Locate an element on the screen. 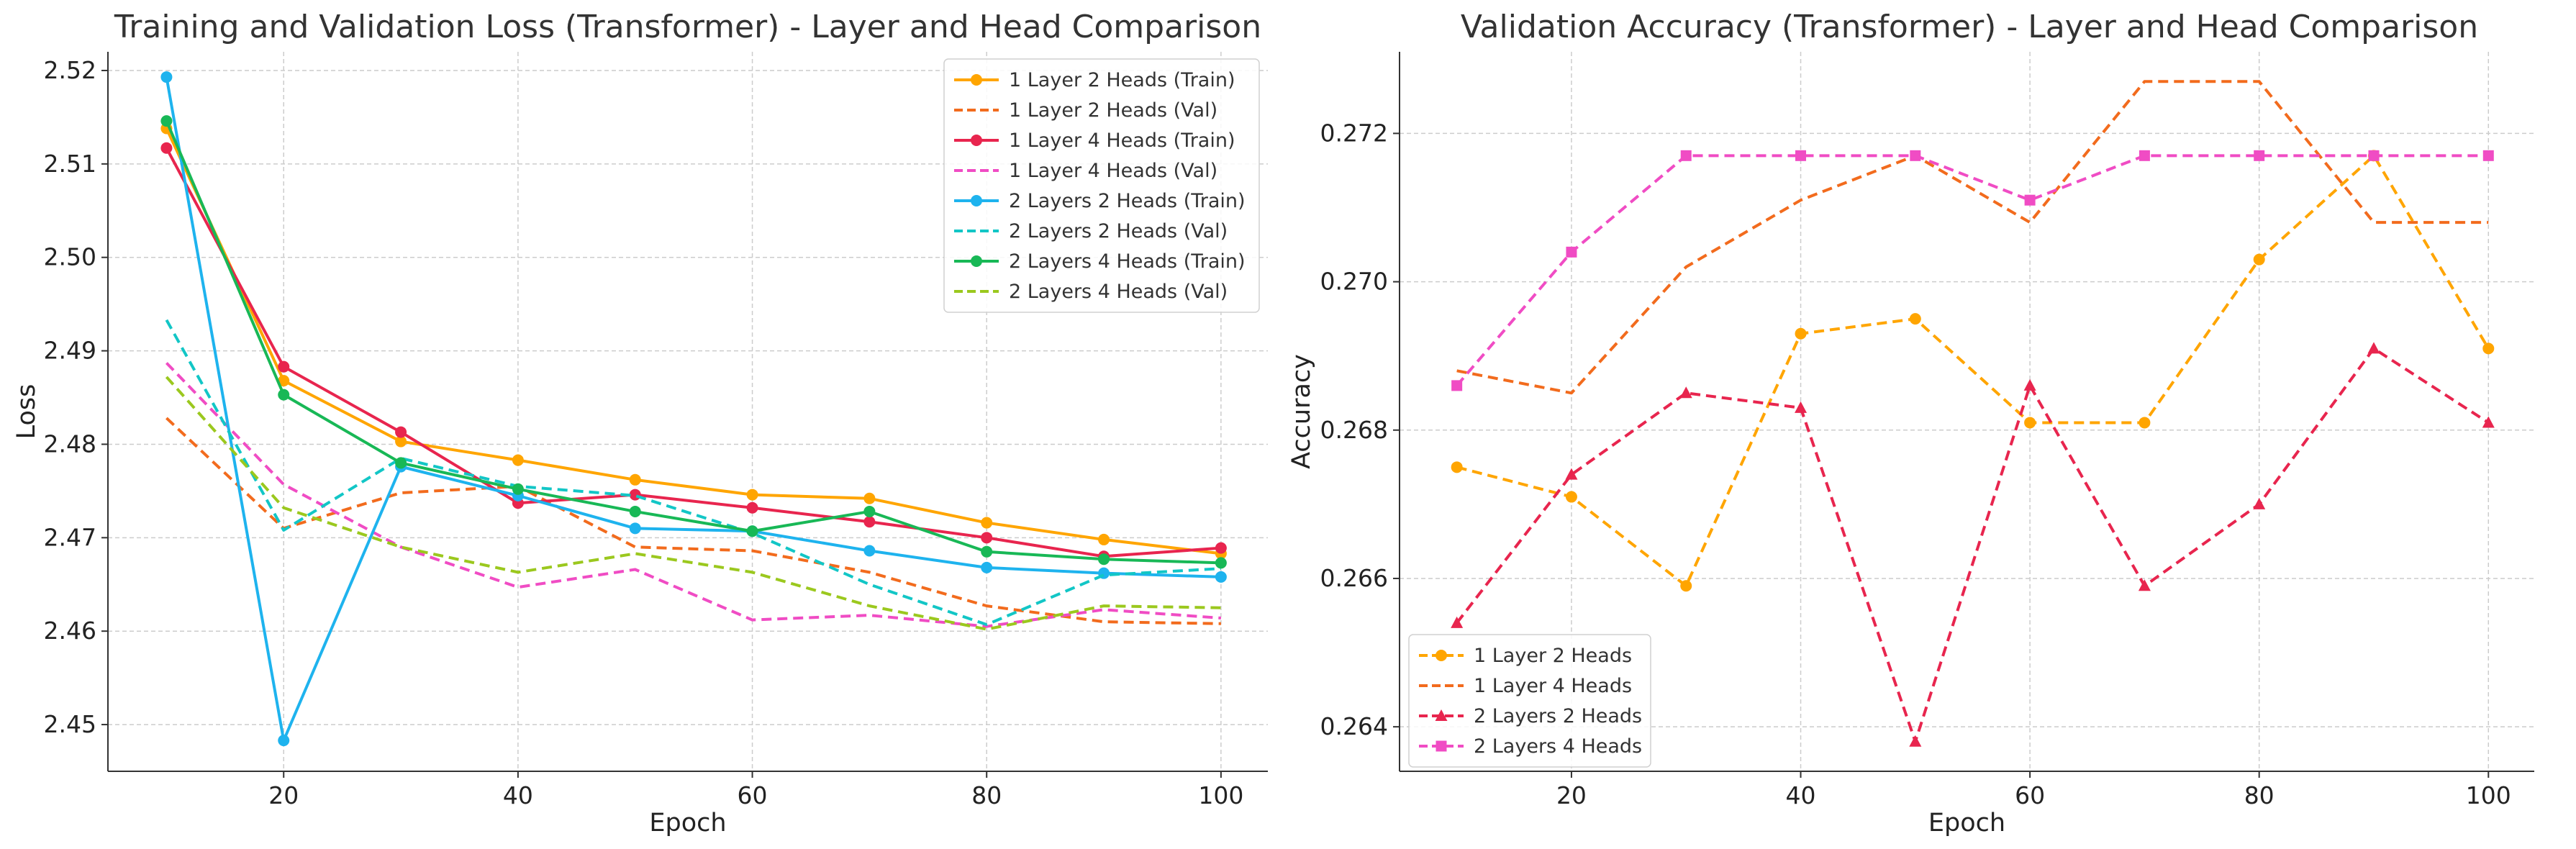 This screenshot has width=2576, height=849. y-tick-label: 2.49 is located at coordinates (70, 351).